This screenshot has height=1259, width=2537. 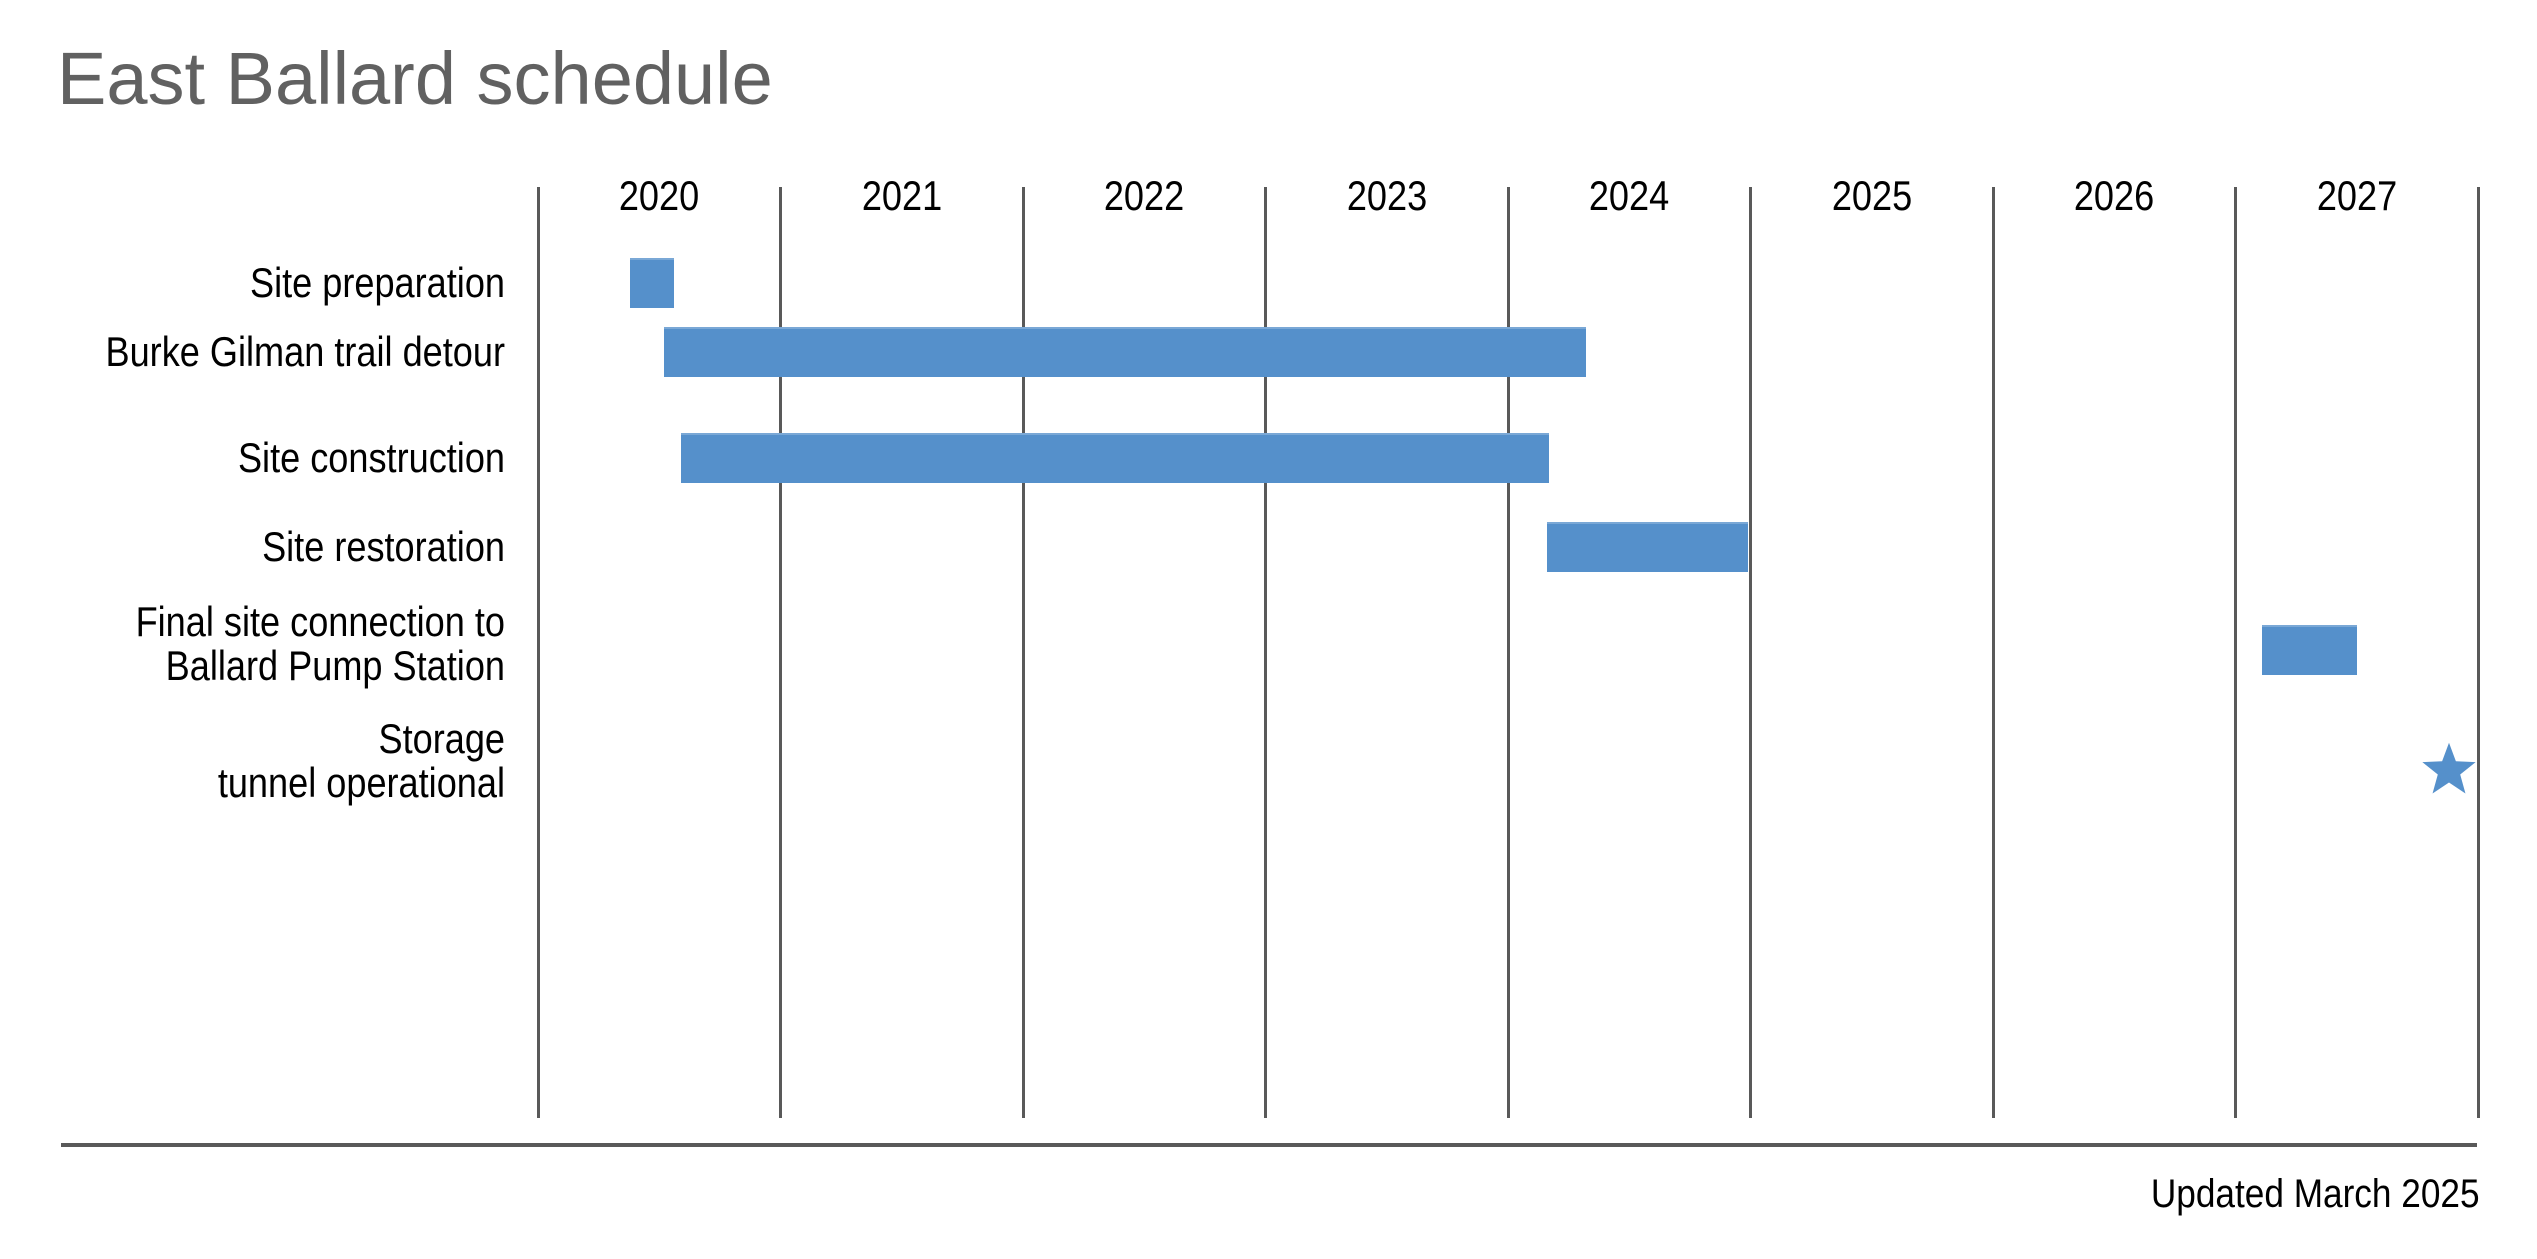 What do you see at coordinates (2449, 768) in the screenshot?
I see `milestone-star-icon` at bounding box center [2449, 768].